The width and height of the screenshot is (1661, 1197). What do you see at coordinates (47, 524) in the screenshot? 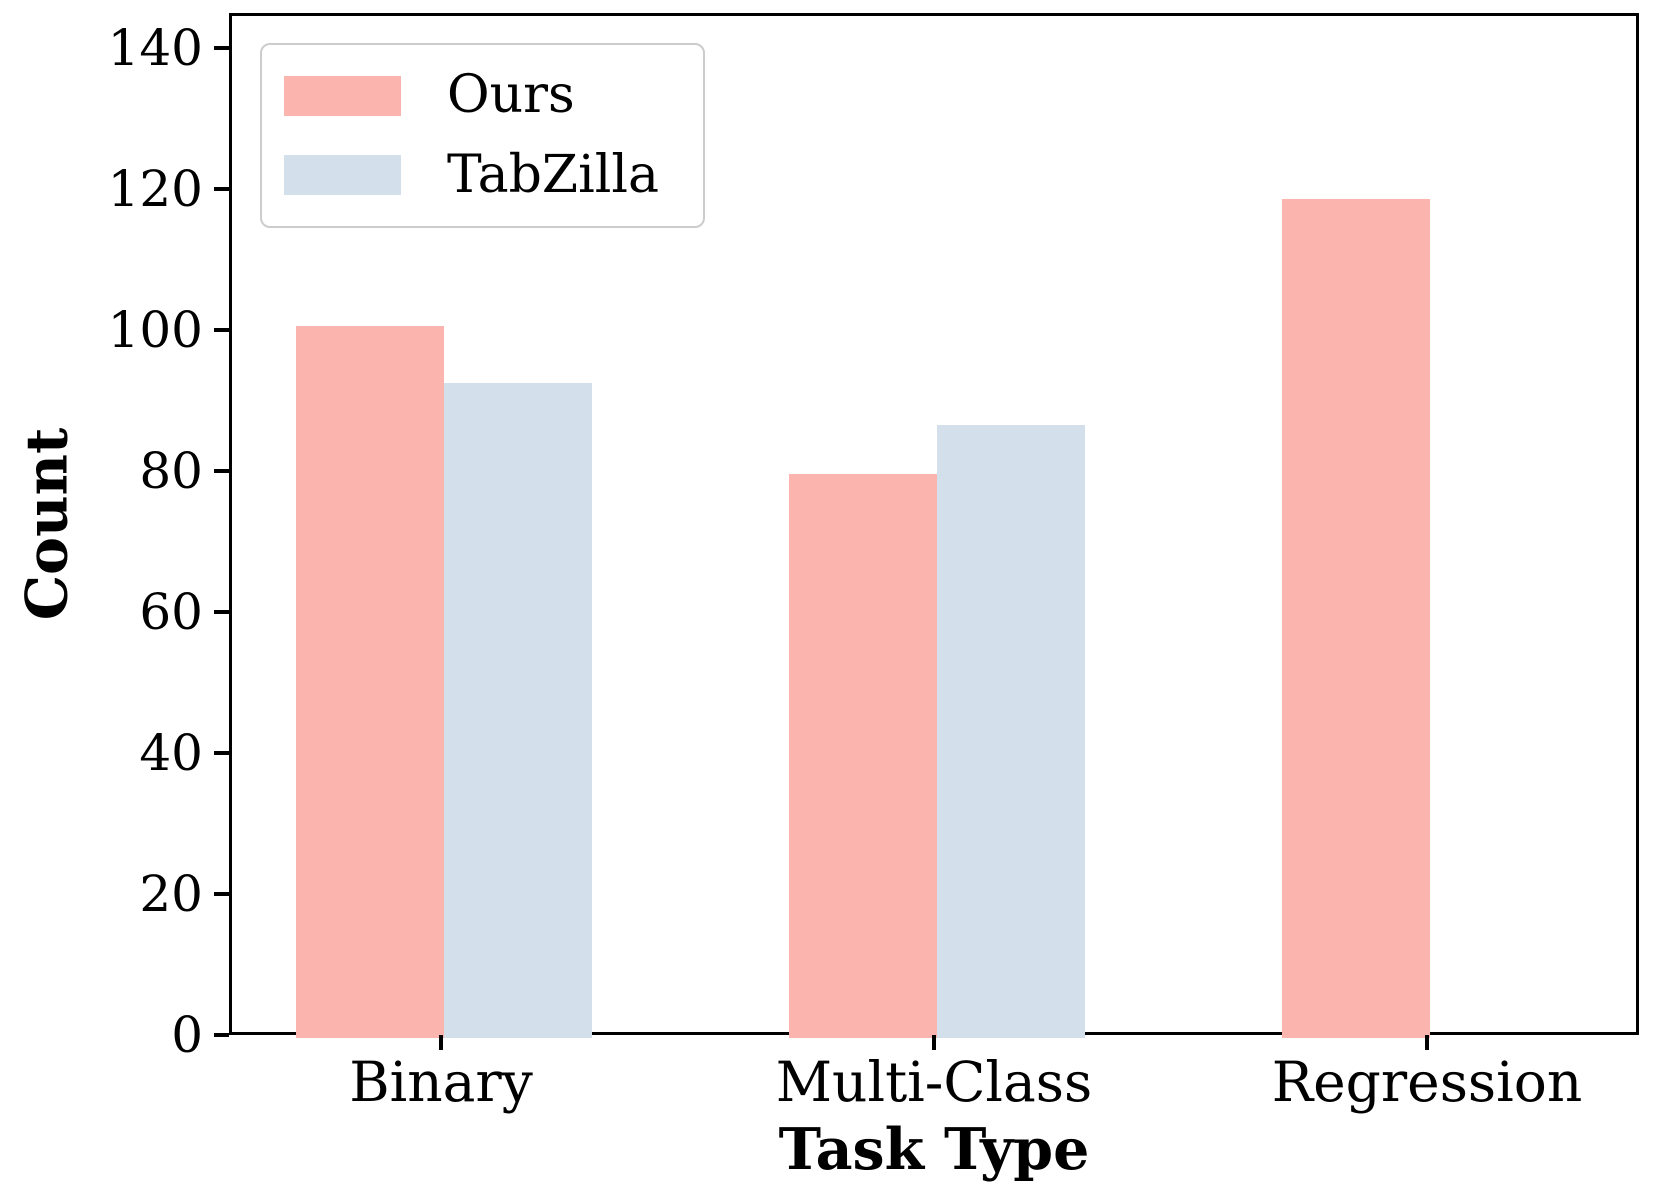
I see `y-axis-label: Count` at bounding box center [47, 524].